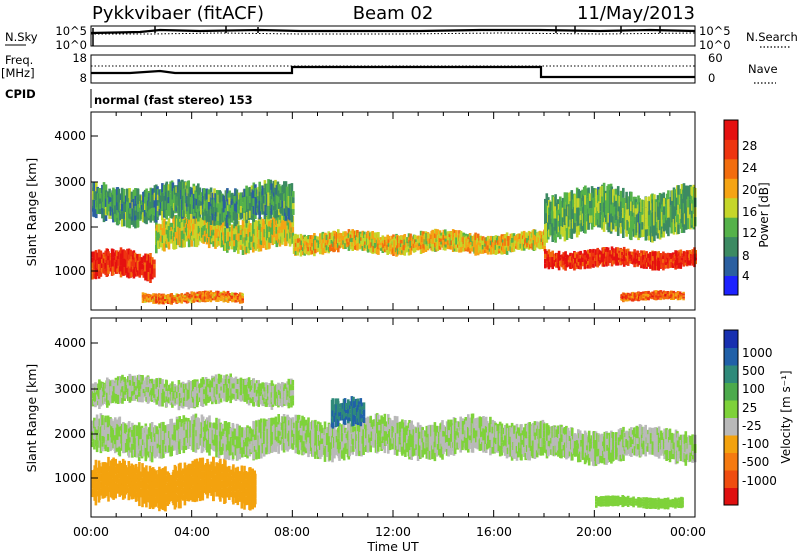 This screenshot has width=800, height=558. Describe the element at coordinates (31, 212) in the screenshot. I see `power-ylabel: Slant Range [km]` at that location.